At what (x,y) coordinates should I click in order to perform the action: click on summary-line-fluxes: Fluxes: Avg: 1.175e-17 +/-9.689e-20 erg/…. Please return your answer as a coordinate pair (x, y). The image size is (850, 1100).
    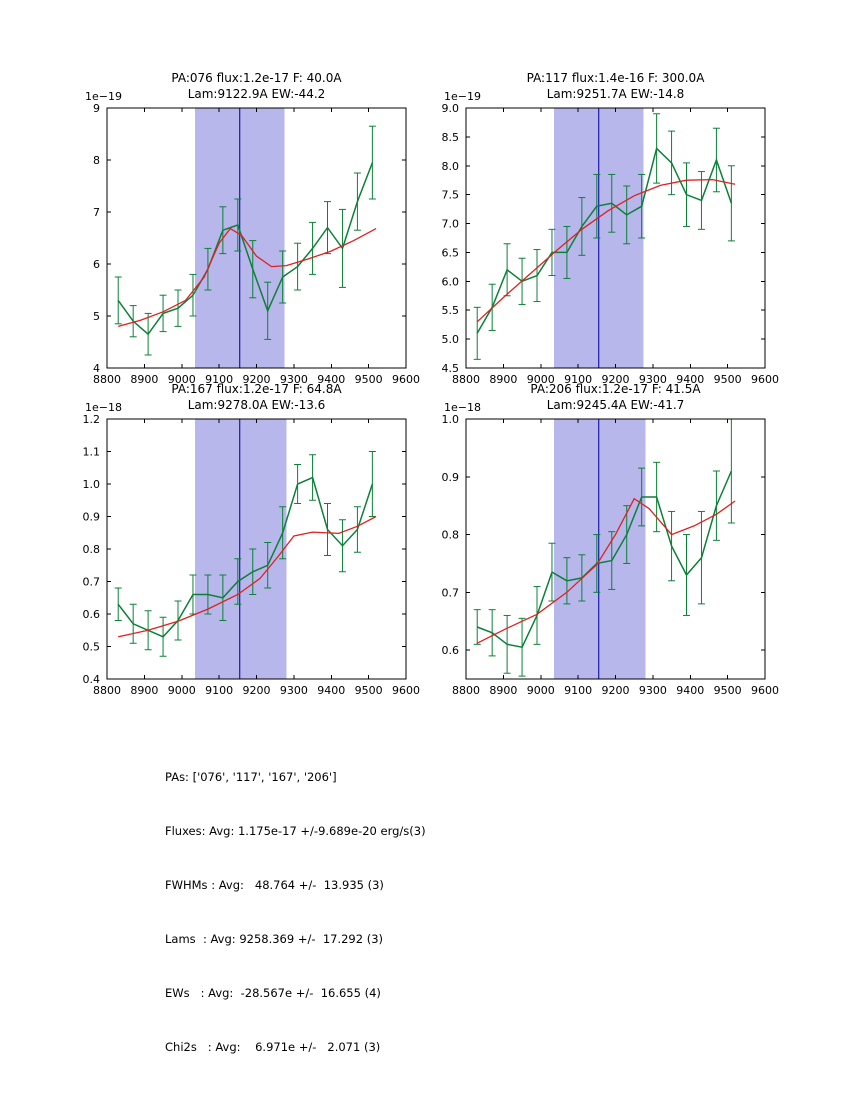
    Looking at the image, I should click on (295, 831).